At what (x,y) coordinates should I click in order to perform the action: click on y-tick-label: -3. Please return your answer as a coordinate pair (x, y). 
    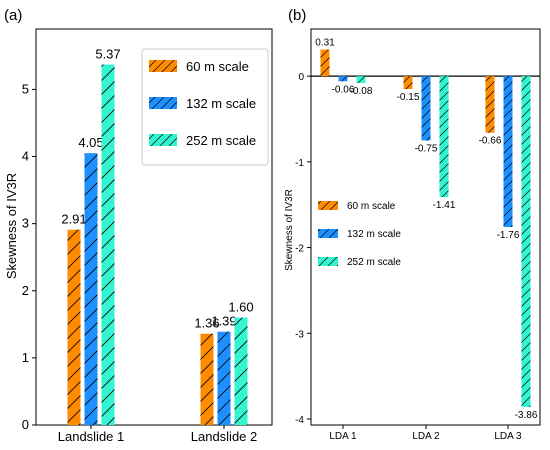
    Looking at the image, I should click on (299, 334).